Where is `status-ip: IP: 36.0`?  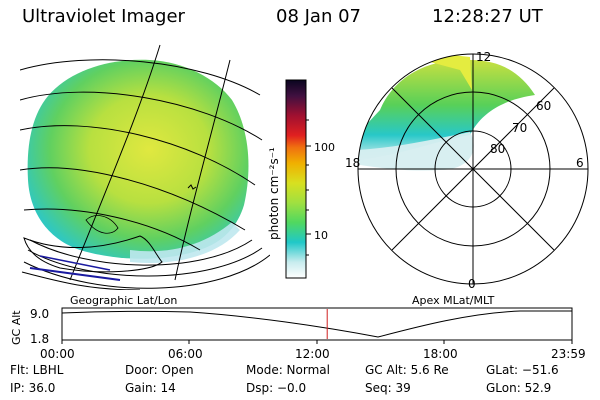 status-ip: IP: 36.0 is located at coordinates (33, 388).